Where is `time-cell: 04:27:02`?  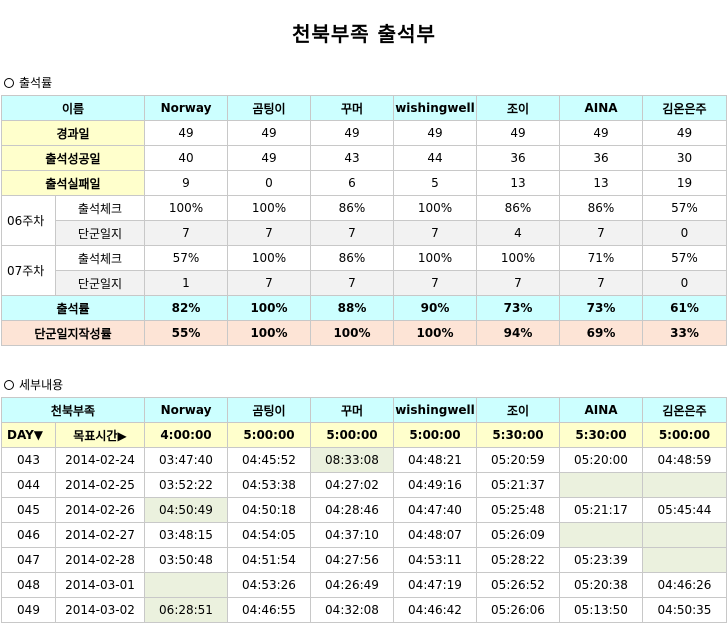 time-cell: 04:27:02 is located at coordinates (352, 485).